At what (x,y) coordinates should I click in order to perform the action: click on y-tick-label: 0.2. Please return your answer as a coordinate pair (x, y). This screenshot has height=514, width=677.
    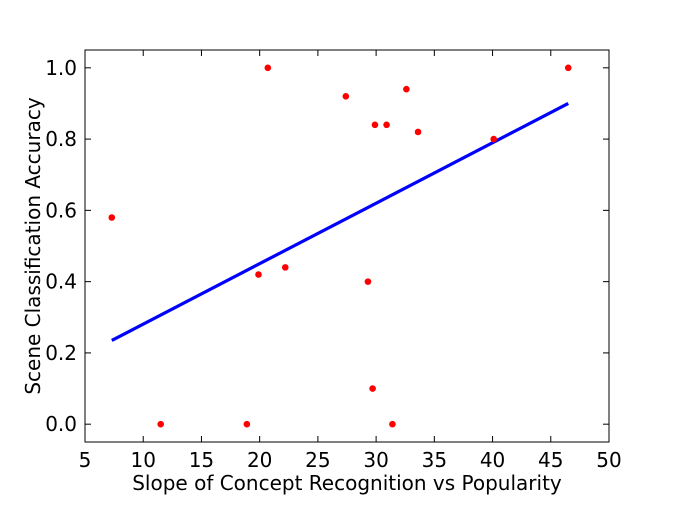
    Looking at the image, I should click on (61, 353).